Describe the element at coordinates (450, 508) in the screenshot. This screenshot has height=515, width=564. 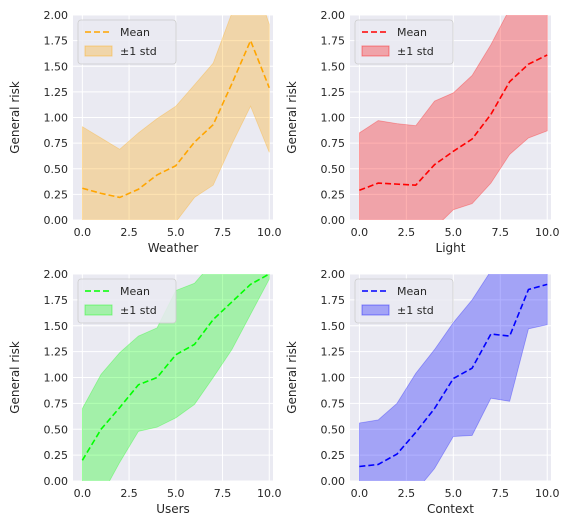
I see `x-axis-label: Context` at that location.